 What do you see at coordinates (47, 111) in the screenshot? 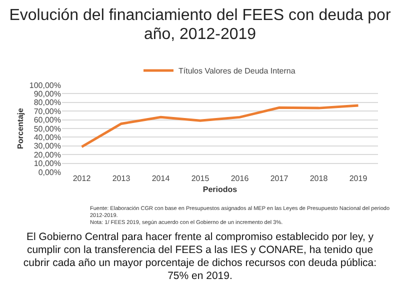
I see `y-tick-label: 70,00%` at bounding box center [47, 111].